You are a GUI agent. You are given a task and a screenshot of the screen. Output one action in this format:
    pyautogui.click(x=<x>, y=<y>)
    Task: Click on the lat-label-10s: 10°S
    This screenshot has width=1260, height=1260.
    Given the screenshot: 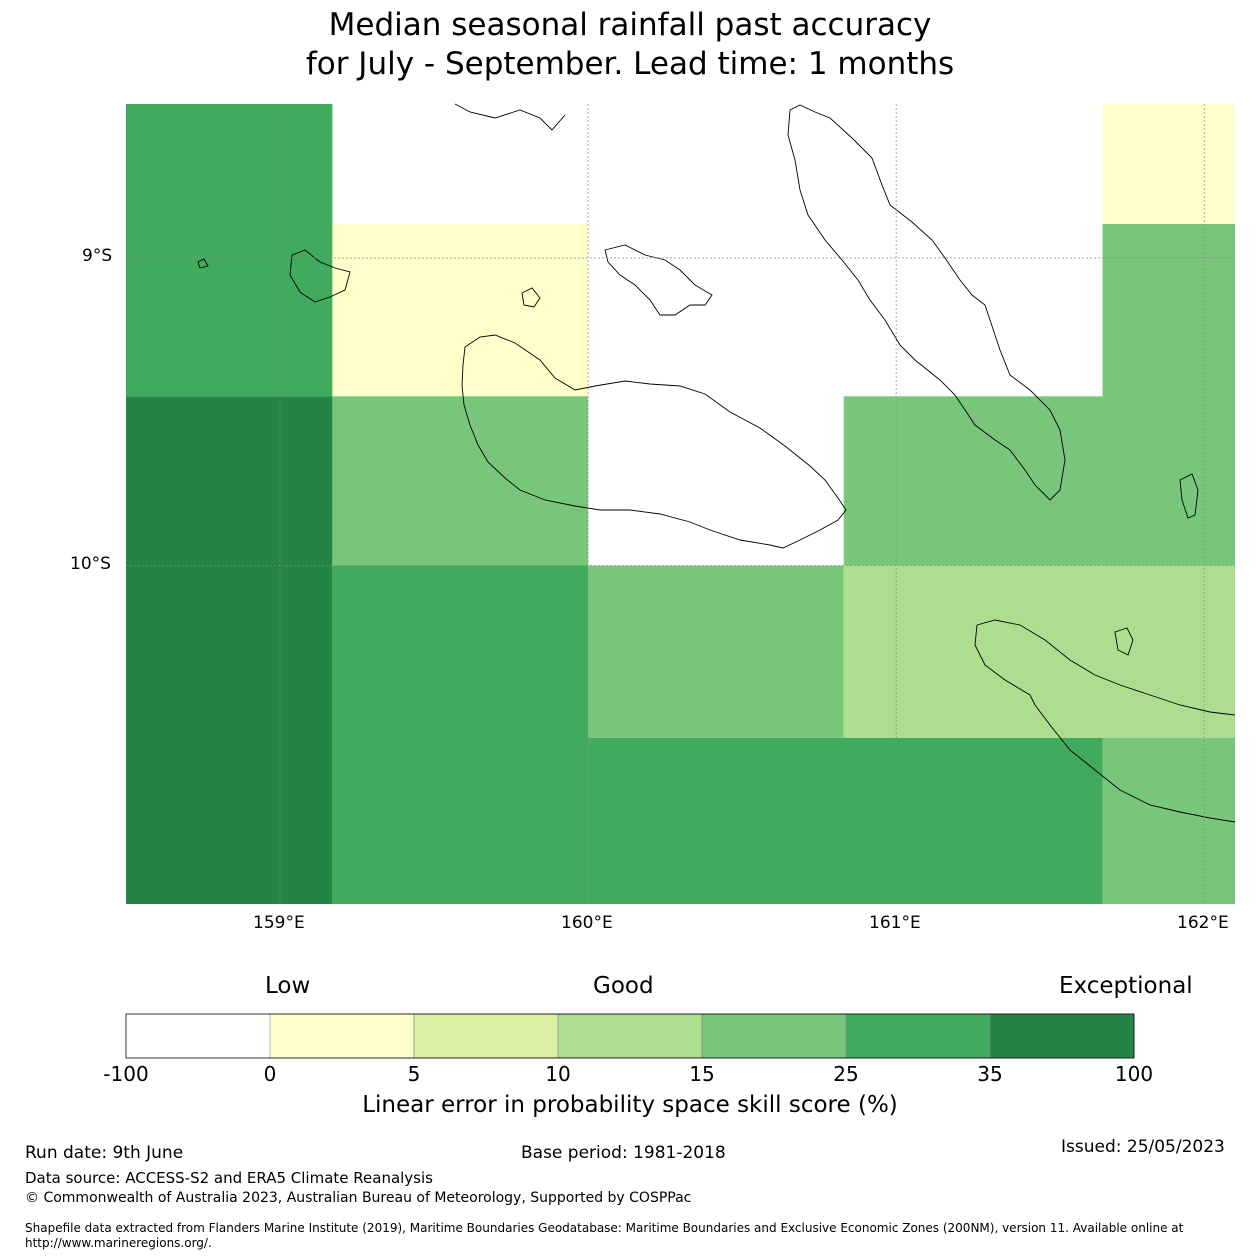 What is the action you would take?
    pyautogui.click(x=90, y=564)
    